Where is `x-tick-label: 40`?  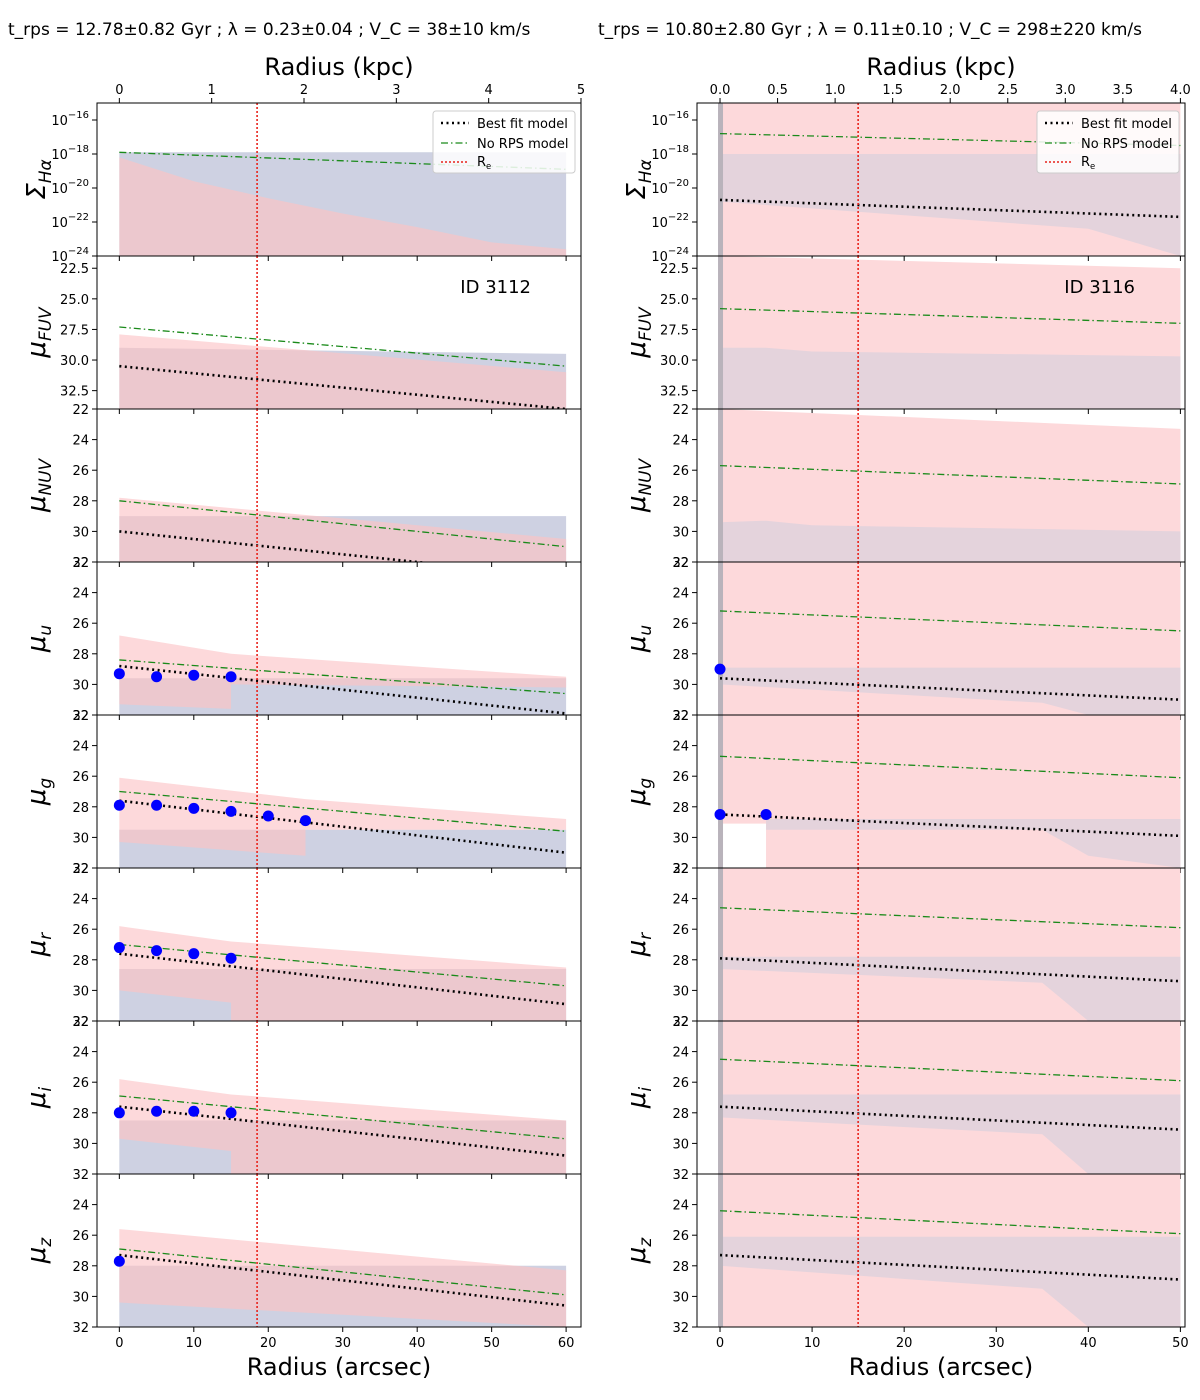 x-tick-label: 40 is located at coordinates (1088, 1343).